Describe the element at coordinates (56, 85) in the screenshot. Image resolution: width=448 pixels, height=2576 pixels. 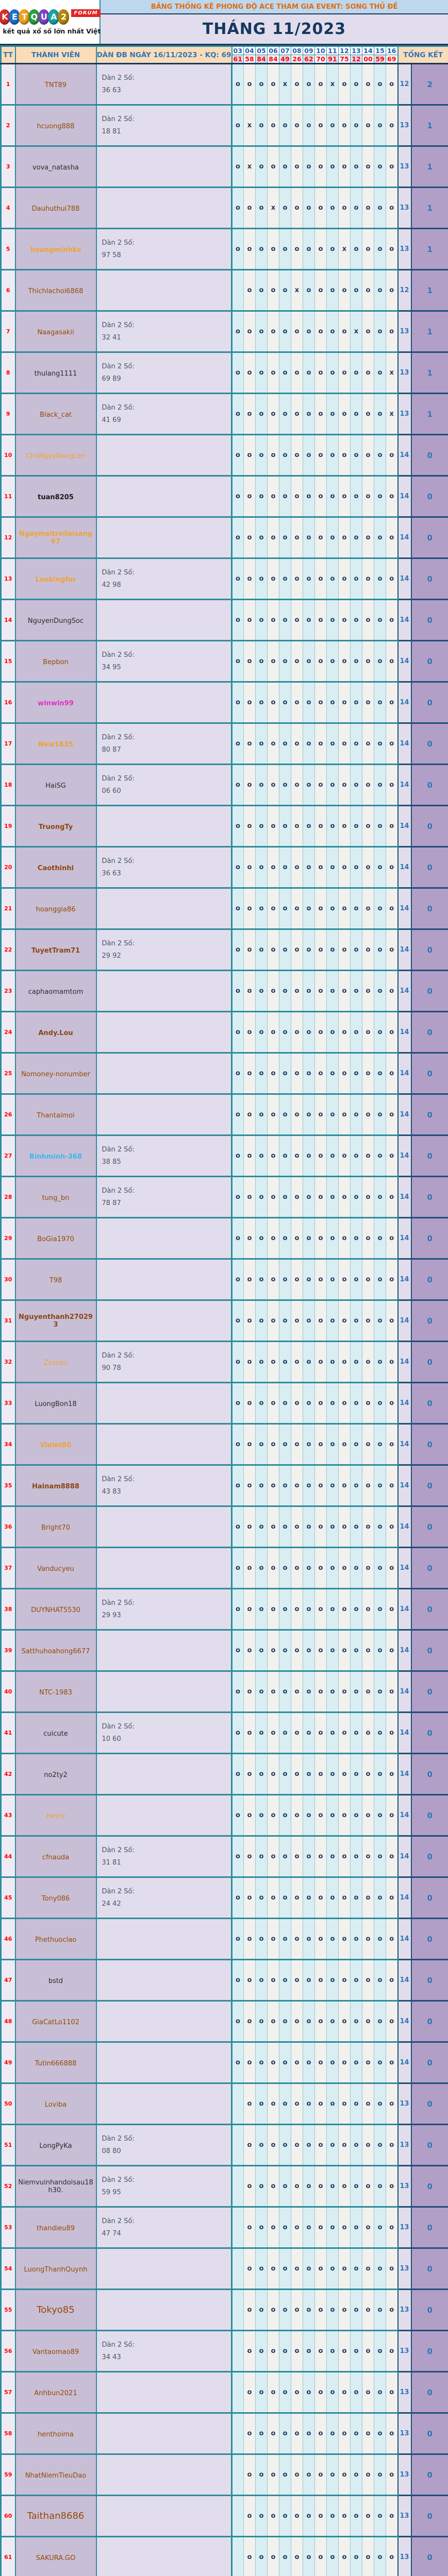
I see `member-name: TNT89` at that location.